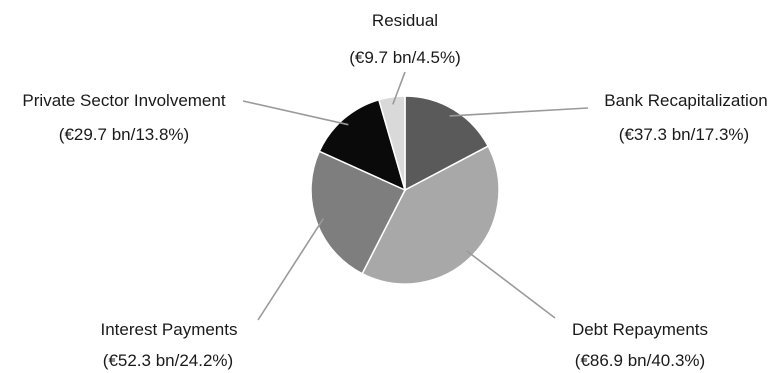 Image resolution: width=780 pixels, height=373 pixels. What do you see at coordinates (358, 212) in the screenshot?
I see `pie-slice-interest-payments` at bounding box center [358, 212].